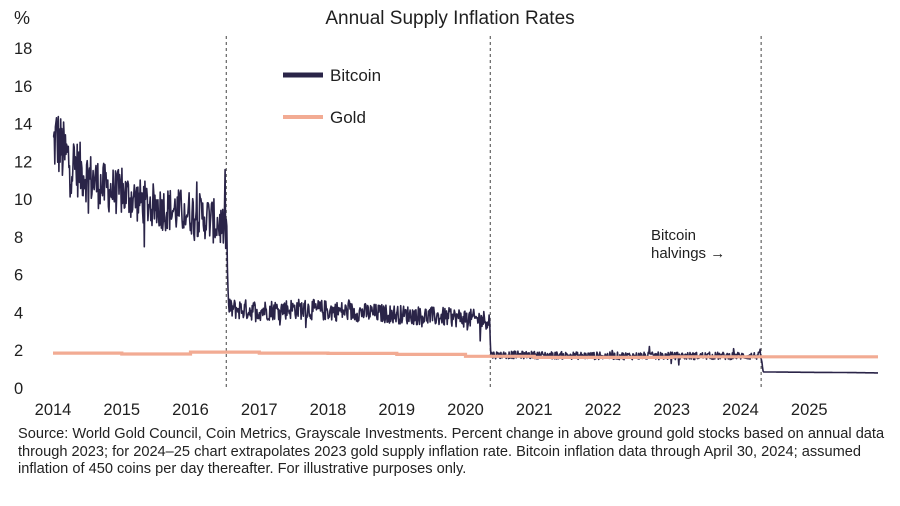  Describe the element at coordinates (671, 410) in the screenshot. I see `x-tick-label: 2023` at that location.